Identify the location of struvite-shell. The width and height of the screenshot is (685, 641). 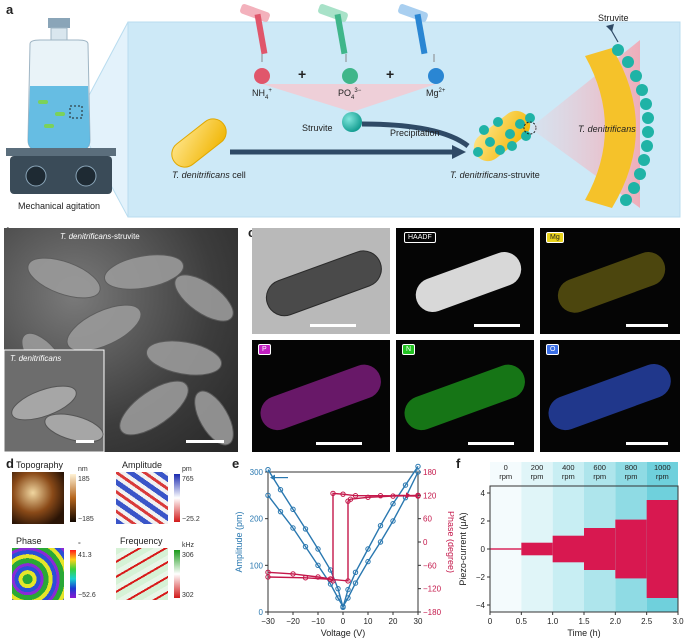
(633, 125).